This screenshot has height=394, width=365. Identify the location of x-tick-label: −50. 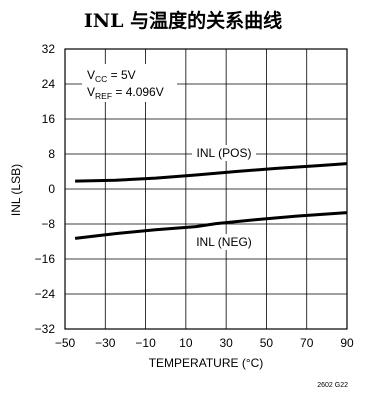
(65, 343).